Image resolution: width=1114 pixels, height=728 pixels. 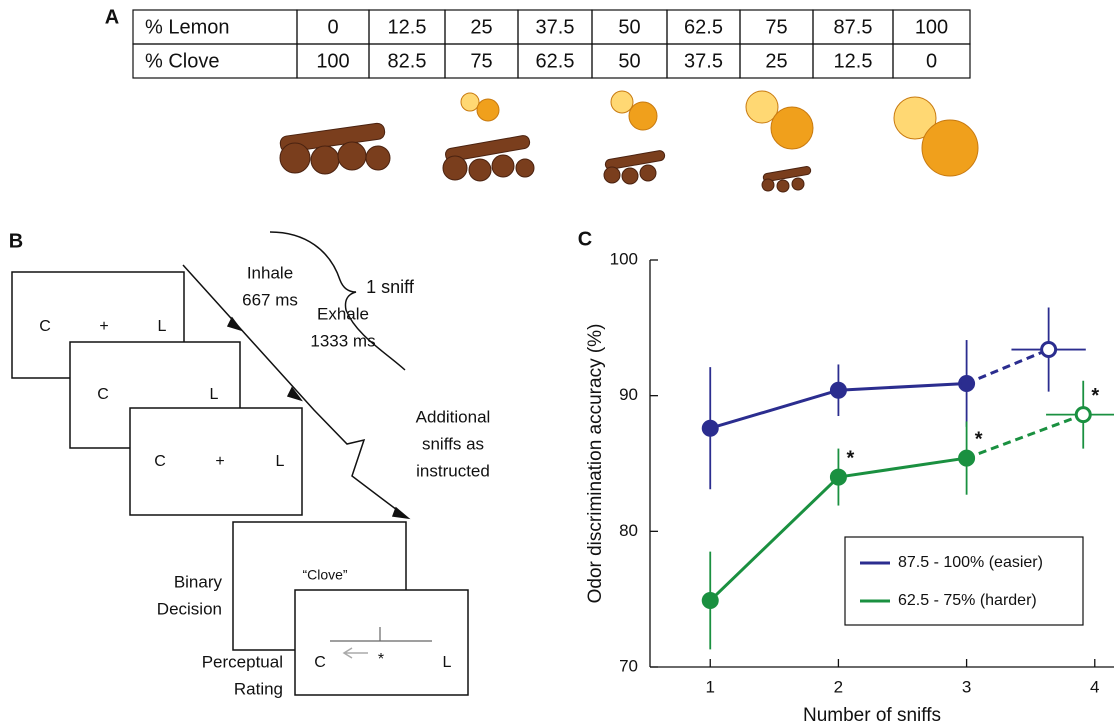 What do you see at coordinates (270, 299) in the screenshot?
I see `inhale-label: 667 ms` at bounding box center [270, 299].